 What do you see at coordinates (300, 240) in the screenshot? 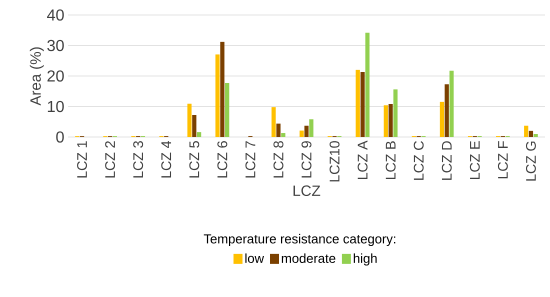
I see `legend-title: Temperature resistance category:` at bounding box center [300, 240].